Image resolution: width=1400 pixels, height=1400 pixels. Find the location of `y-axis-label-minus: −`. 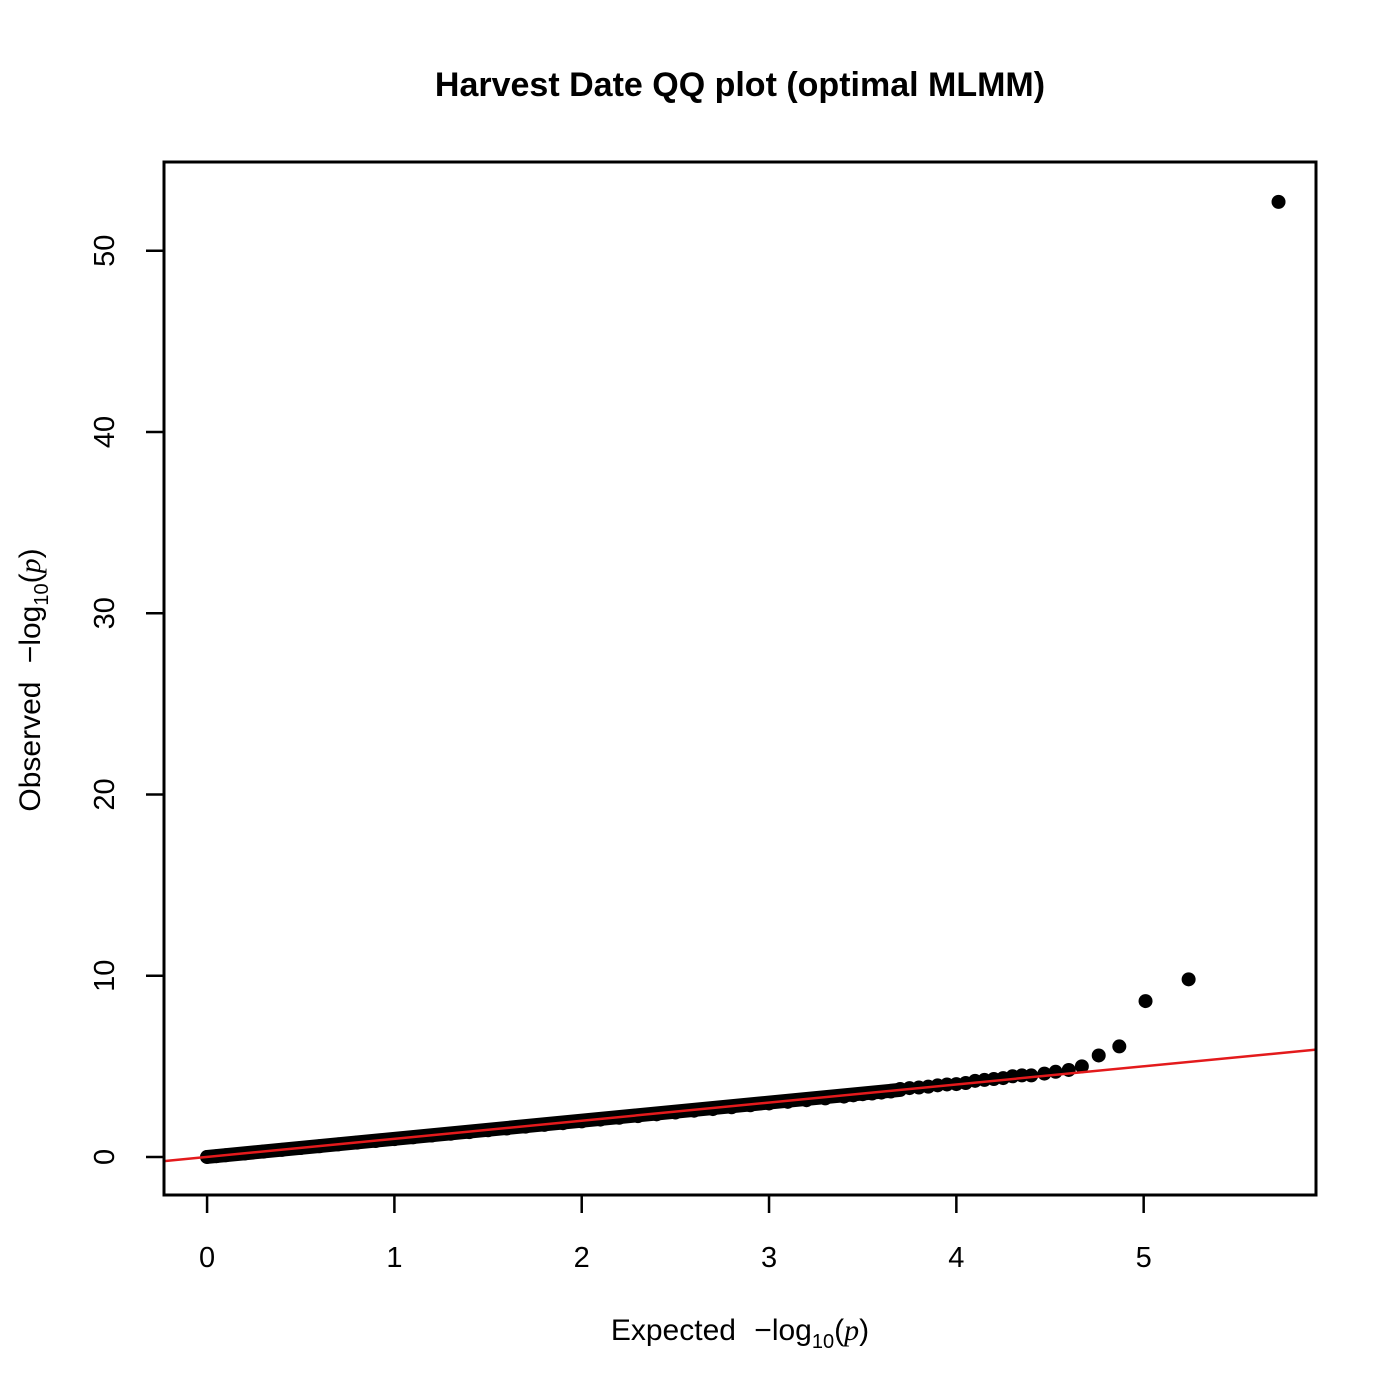

y-axis-label-minus: − is located at coordinates (30, 655).